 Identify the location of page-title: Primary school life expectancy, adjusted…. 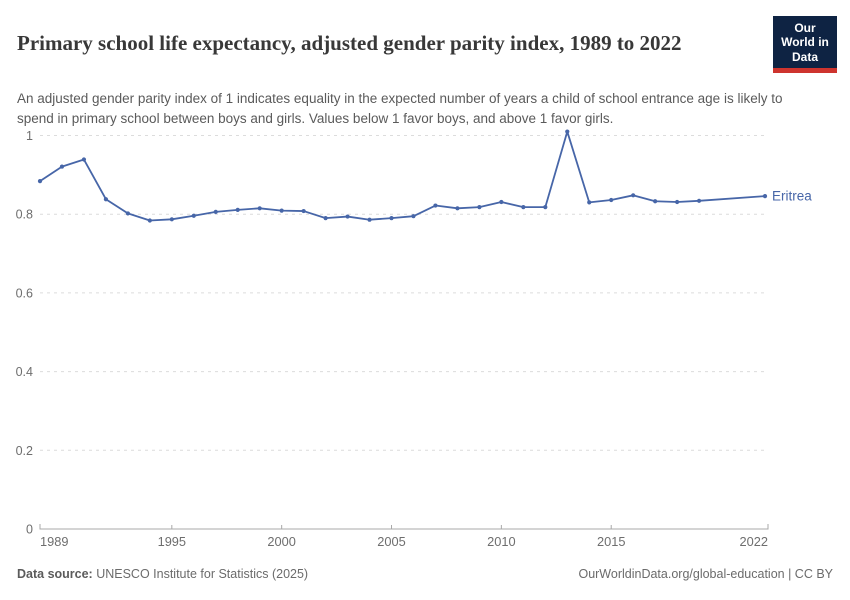
(349, 43).